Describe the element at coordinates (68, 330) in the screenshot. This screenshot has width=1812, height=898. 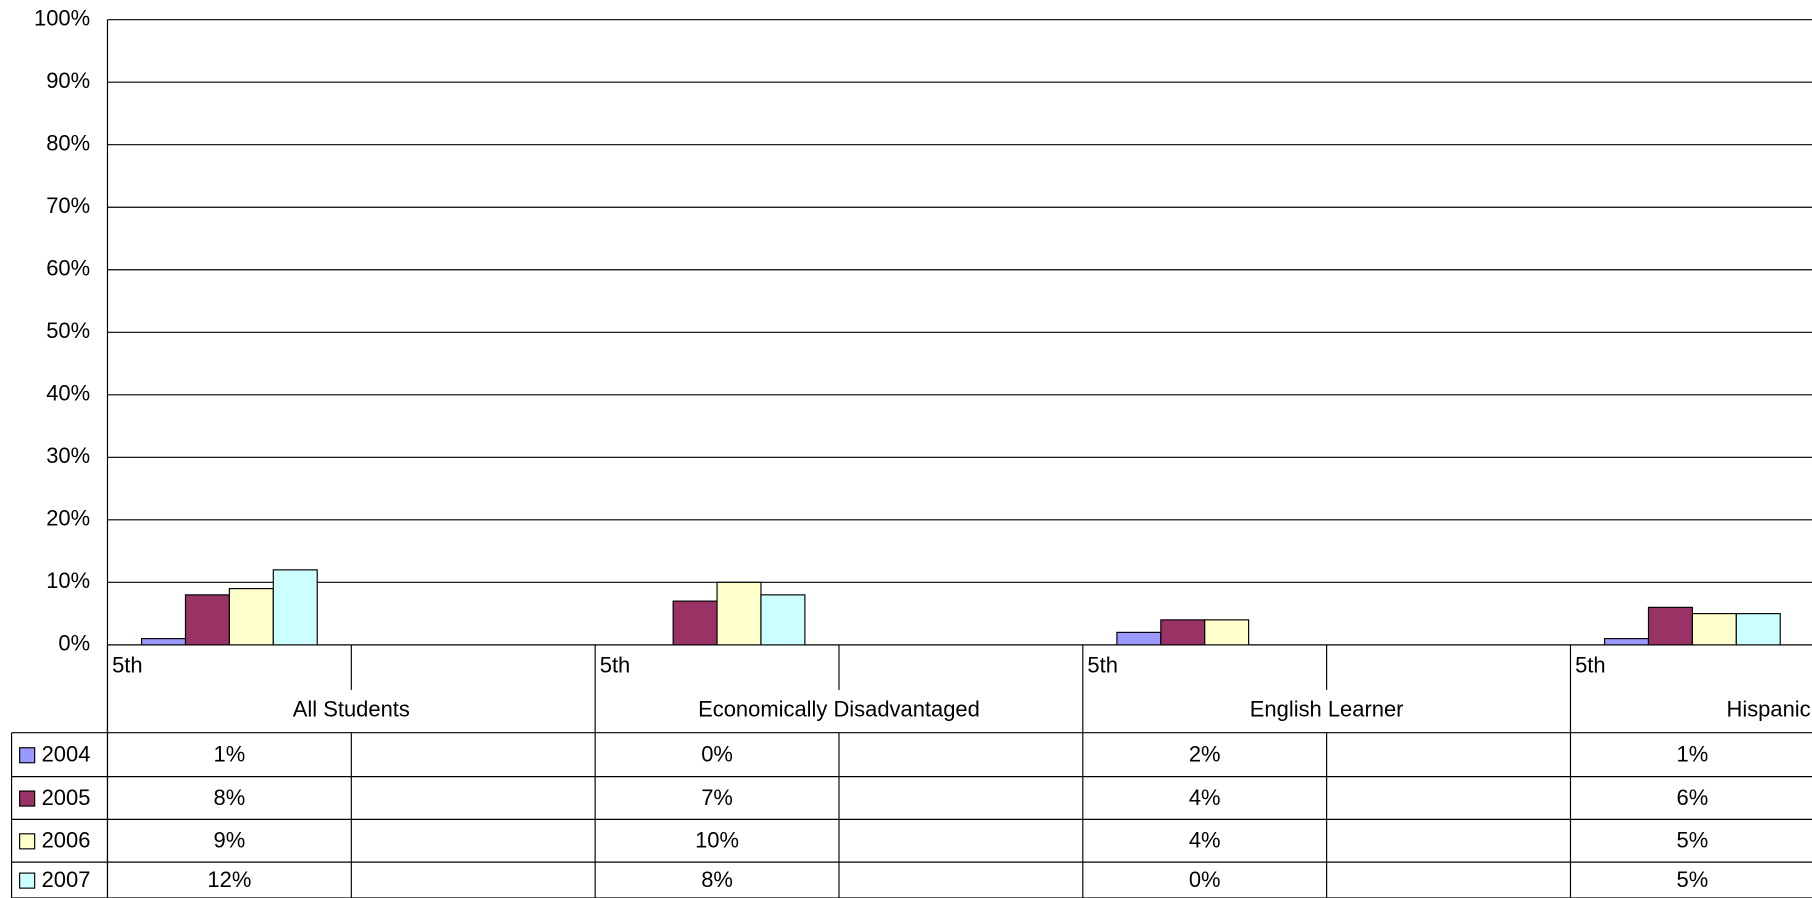
I see `y-tick-label: 50%` at that location.